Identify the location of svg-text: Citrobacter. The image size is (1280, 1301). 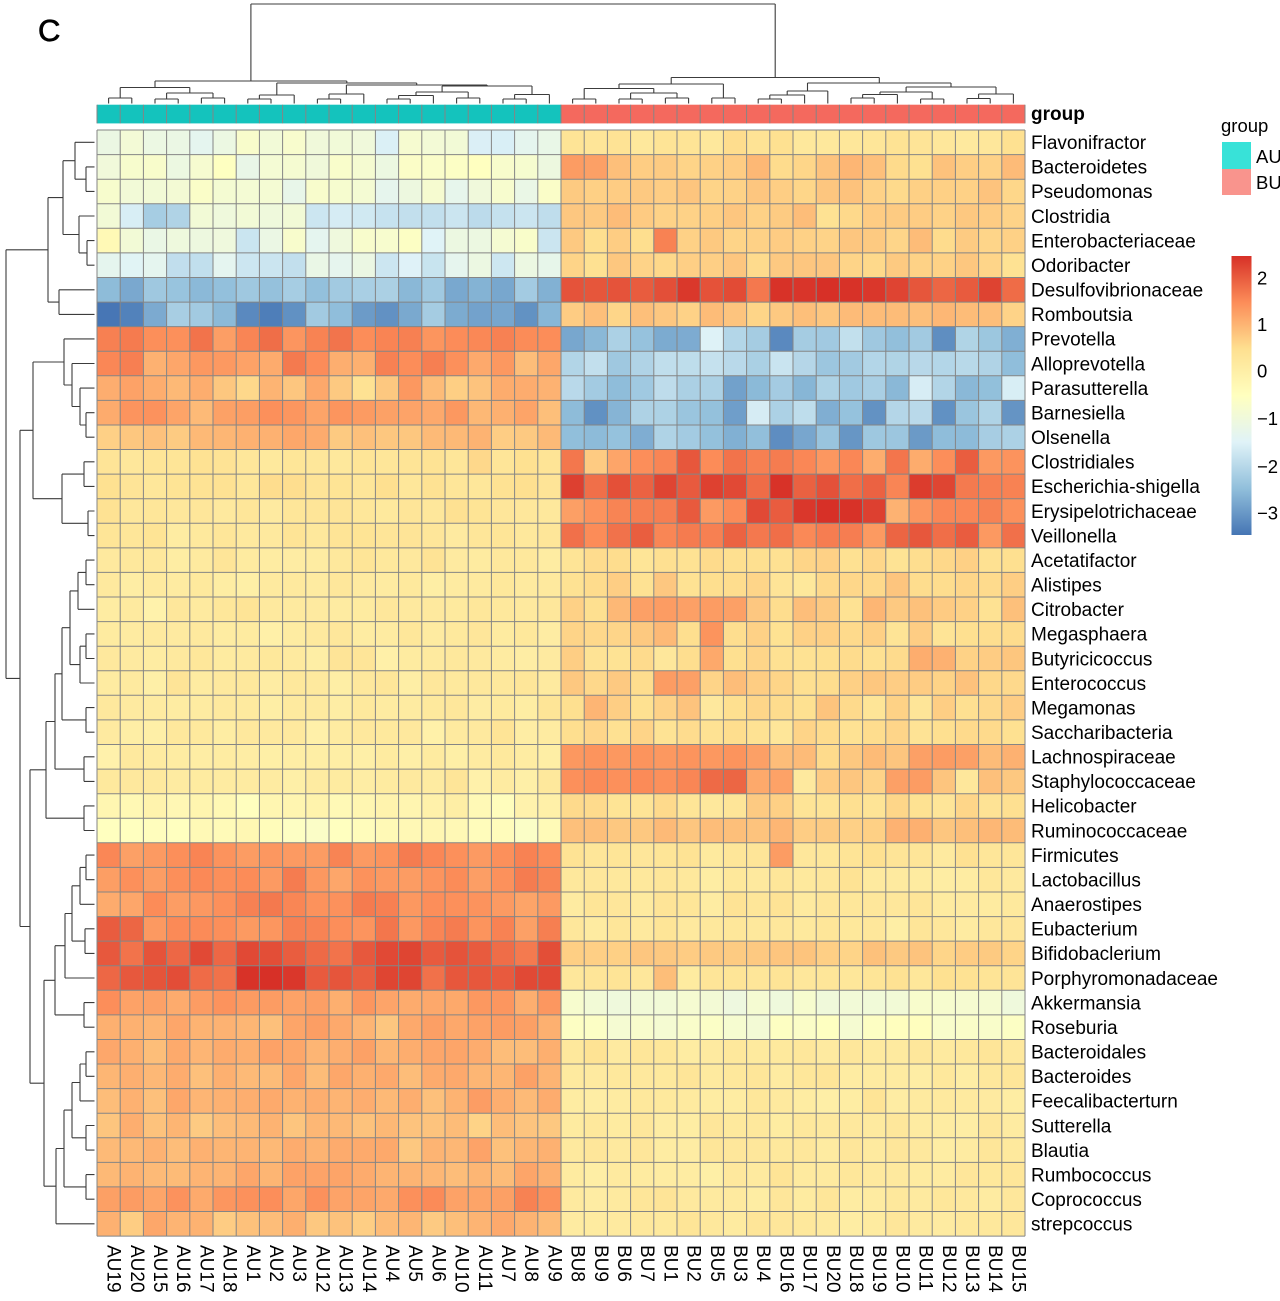
(1078, 610).